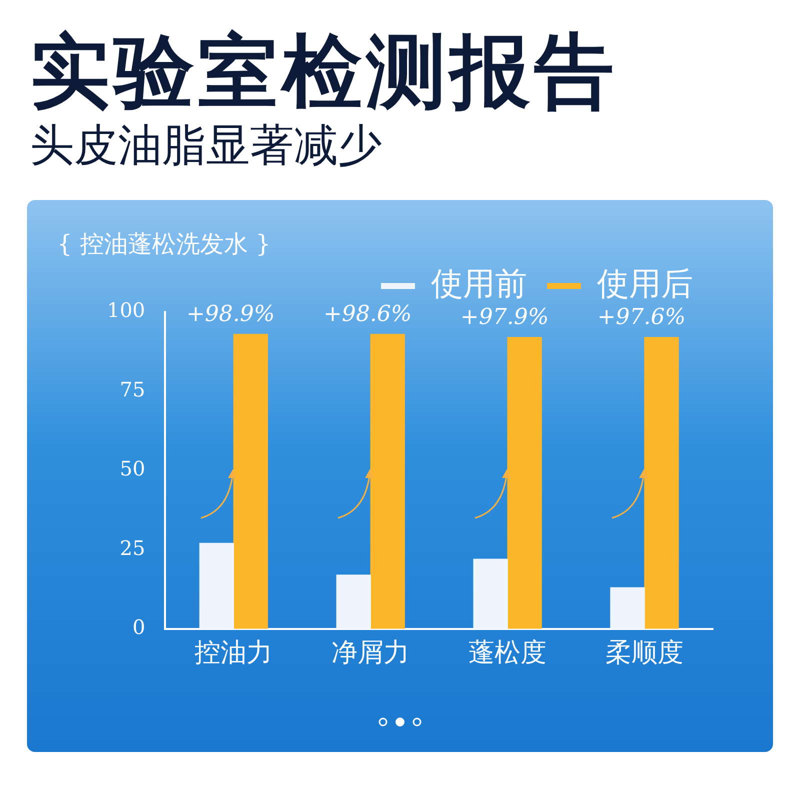 The width and height of the screenshot is (800, 800). I want to click on text: { 控油蓬松洗发水 }, so click(164, 244).